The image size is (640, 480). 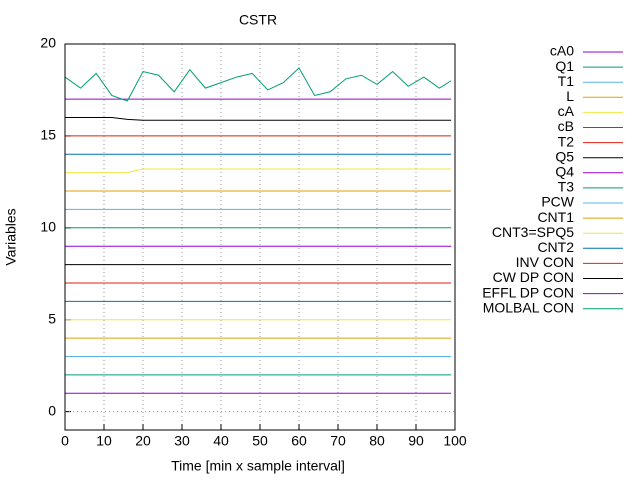 I want to click on legend-label: PCW, so click(x=557, y=202).